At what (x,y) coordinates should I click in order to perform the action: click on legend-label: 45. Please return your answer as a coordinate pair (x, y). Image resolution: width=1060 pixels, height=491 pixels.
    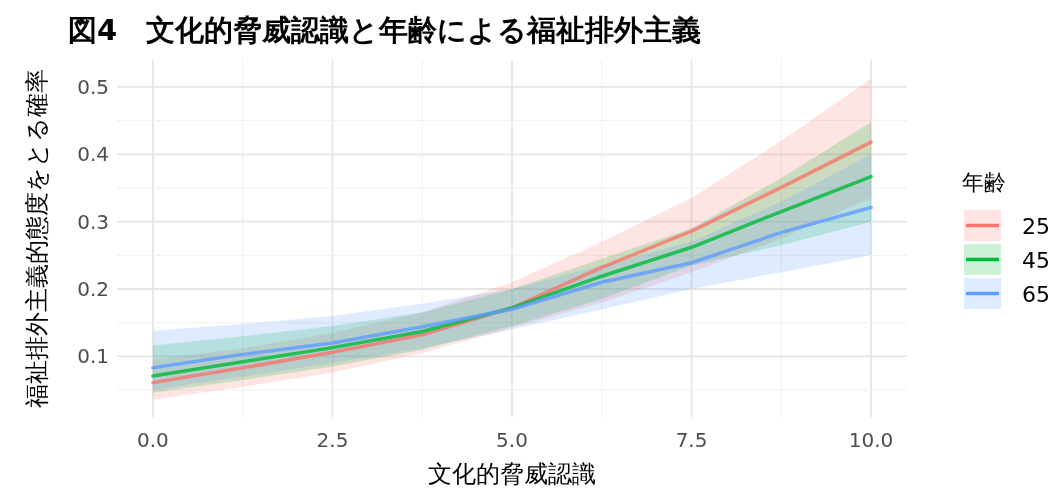
    Looking at the image, I should click on (1036, 260).